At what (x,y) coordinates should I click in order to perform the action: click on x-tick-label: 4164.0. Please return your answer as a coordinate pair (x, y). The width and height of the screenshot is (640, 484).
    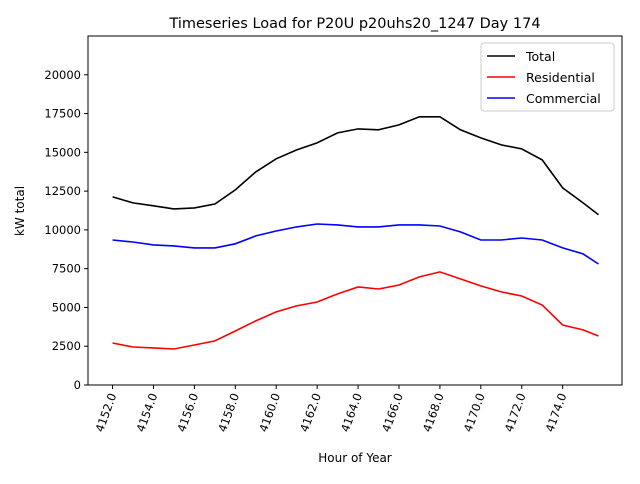
    Looking at the image, I should click on (351, 412).